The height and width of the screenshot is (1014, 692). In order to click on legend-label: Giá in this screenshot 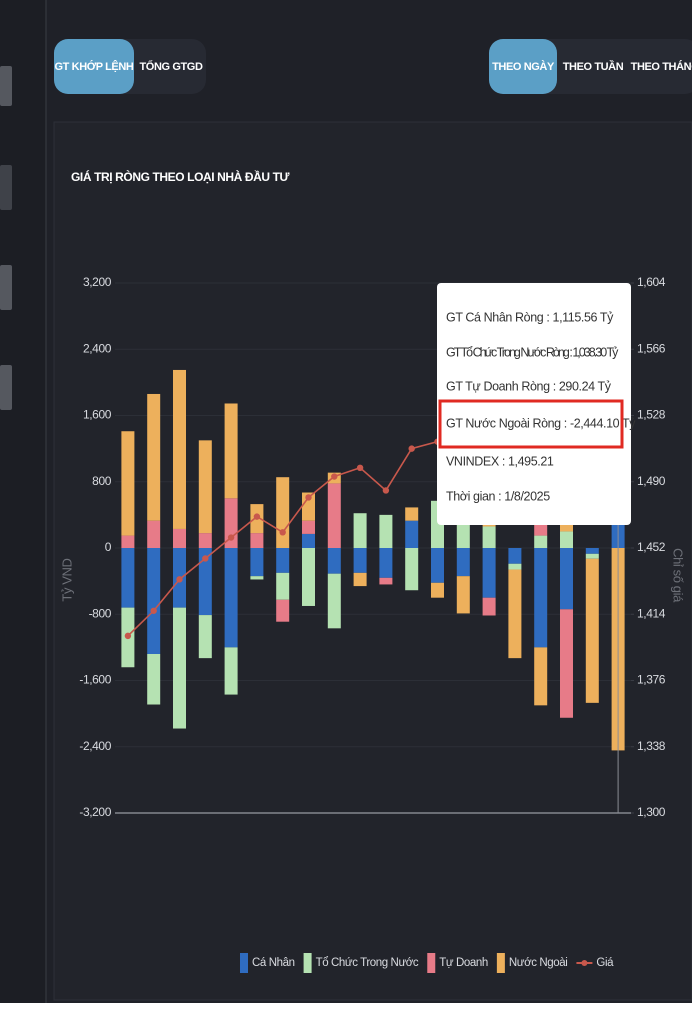, I will do `click(605, 963)`.